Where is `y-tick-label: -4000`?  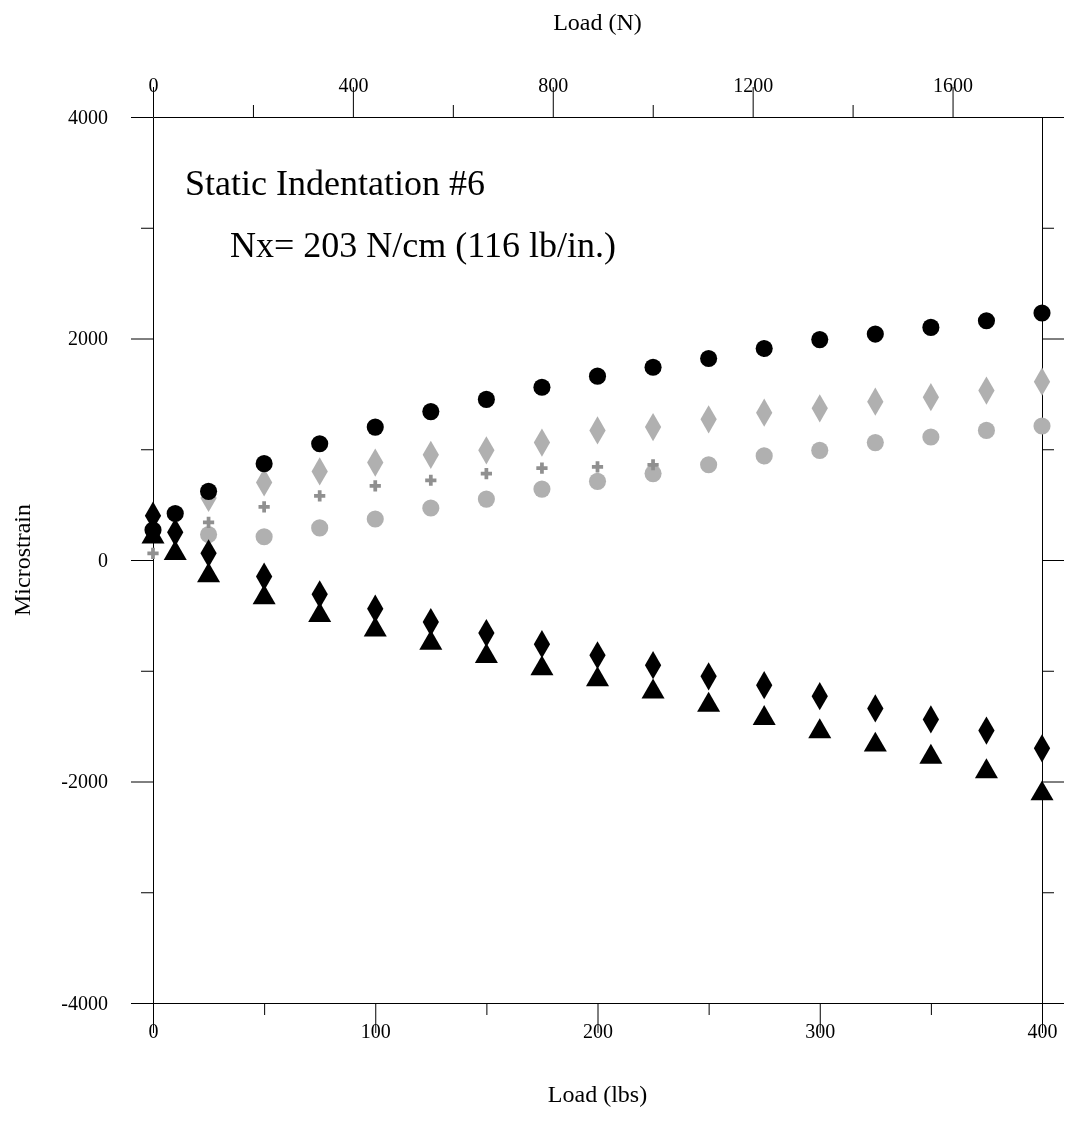 y-tick-label: -4000 is located at coordinates (84, 1002).